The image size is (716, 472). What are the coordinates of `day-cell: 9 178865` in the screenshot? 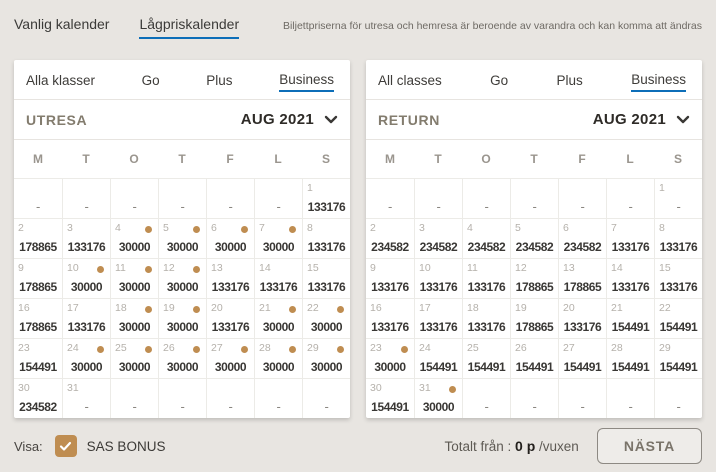 It's located at (38, 278).